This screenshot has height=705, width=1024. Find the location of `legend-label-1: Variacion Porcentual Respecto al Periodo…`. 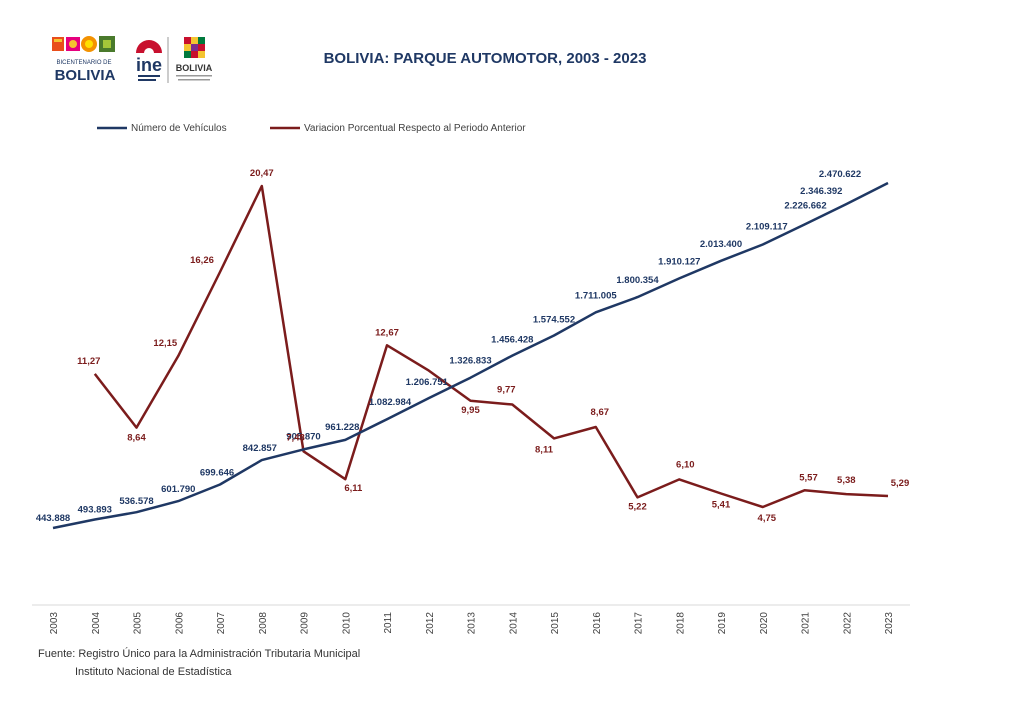

legend-label-1: Variacion Porcentual Respecto al Periodo… is located at coordinates (415, 128).